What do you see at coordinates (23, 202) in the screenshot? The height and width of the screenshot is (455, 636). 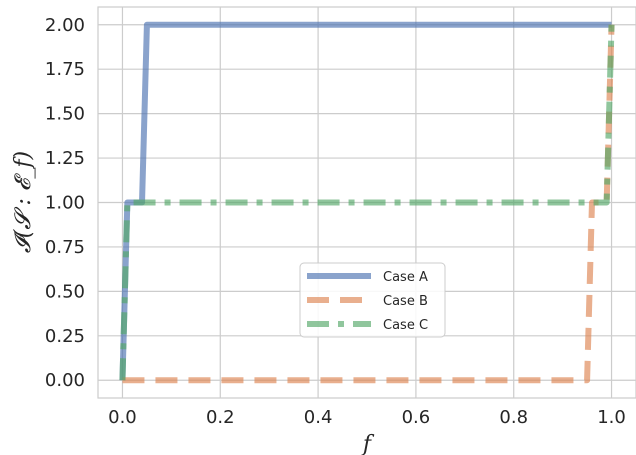 I see `y-axis-label: 𝓘(𝓢 : 𝓔_f)` at bounding box center [23, 202].